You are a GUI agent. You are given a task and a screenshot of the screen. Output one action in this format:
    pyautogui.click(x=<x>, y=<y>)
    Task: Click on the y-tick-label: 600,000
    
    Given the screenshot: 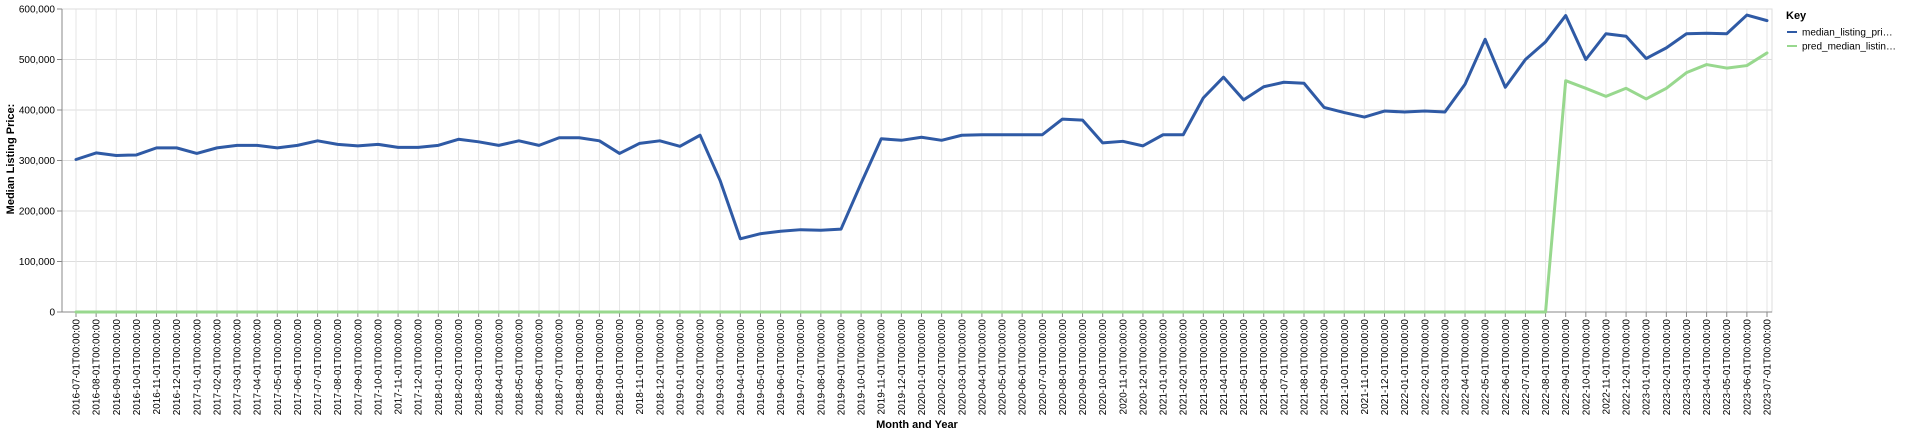 What is the action you would take?
    pyautogui.click(x=37, y=10)
    